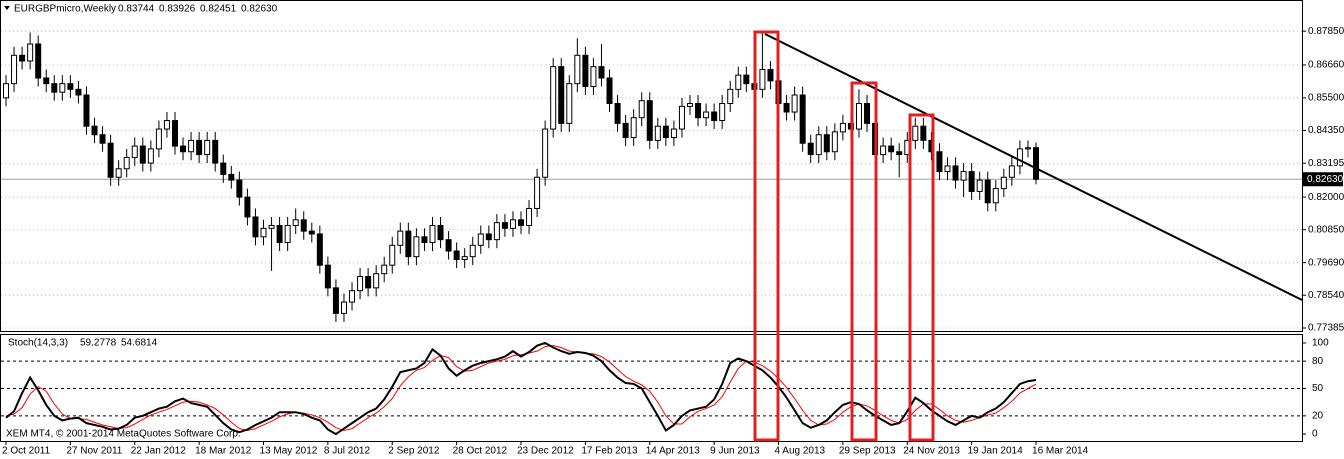 This screenshot has width=1344, height=459. I want to click on quote-close: 0.82630, so click(259, 9).